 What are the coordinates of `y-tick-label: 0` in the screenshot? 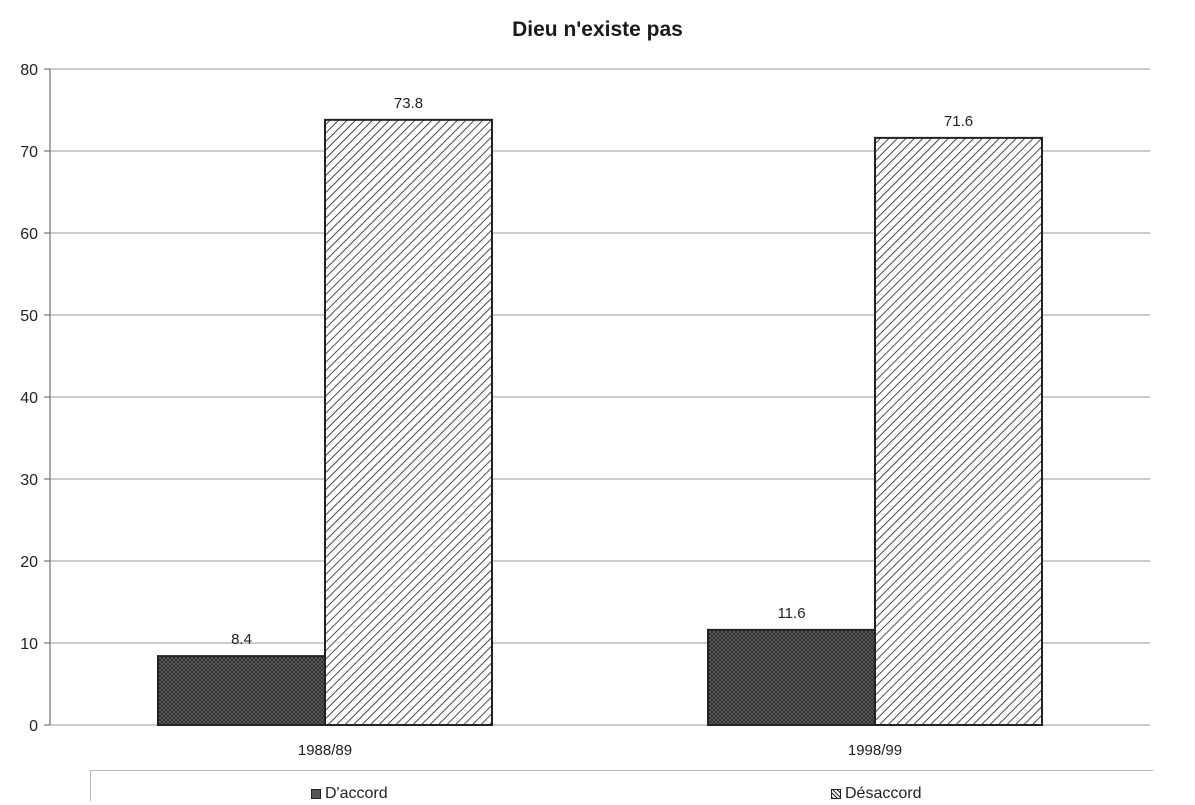 It's located at (33, 726).